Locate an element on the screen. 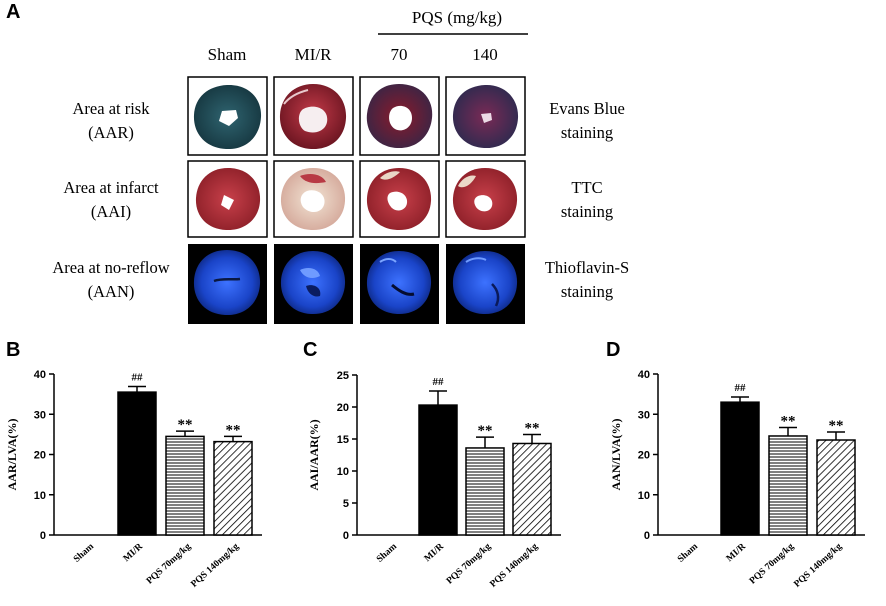 This screenshot has width=886, height=606. stain-label-ttc-2: staining is located at coordinates (587, 211).